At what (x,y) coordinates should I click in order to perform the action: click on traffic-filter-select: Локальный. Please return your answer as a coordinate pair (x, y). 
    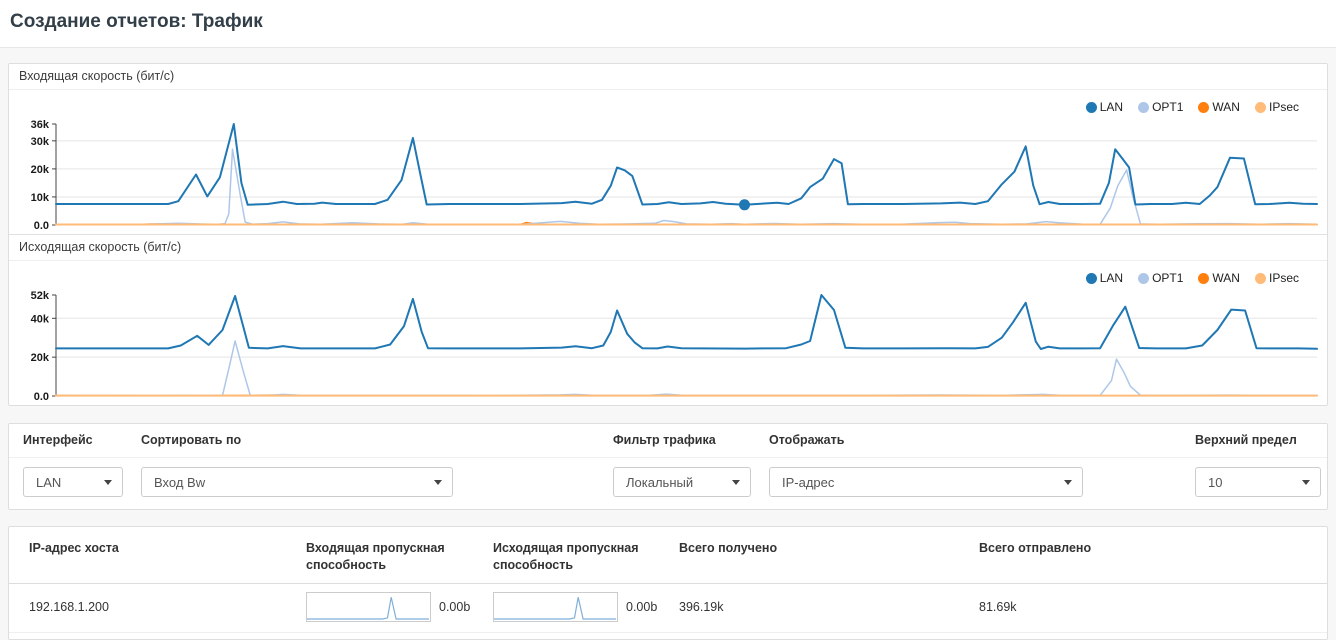
    Looking at the image, I should click on (682, 482).